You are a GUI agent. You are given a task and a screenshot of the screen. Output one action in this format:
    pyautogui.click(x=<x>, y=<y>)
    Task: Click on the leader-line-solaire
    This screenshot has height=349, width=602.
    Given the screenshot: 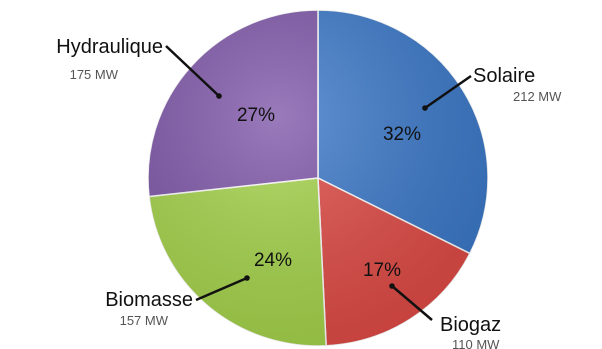 What is the action you would take?
    pyautogui.click(x=448, y=92)
    